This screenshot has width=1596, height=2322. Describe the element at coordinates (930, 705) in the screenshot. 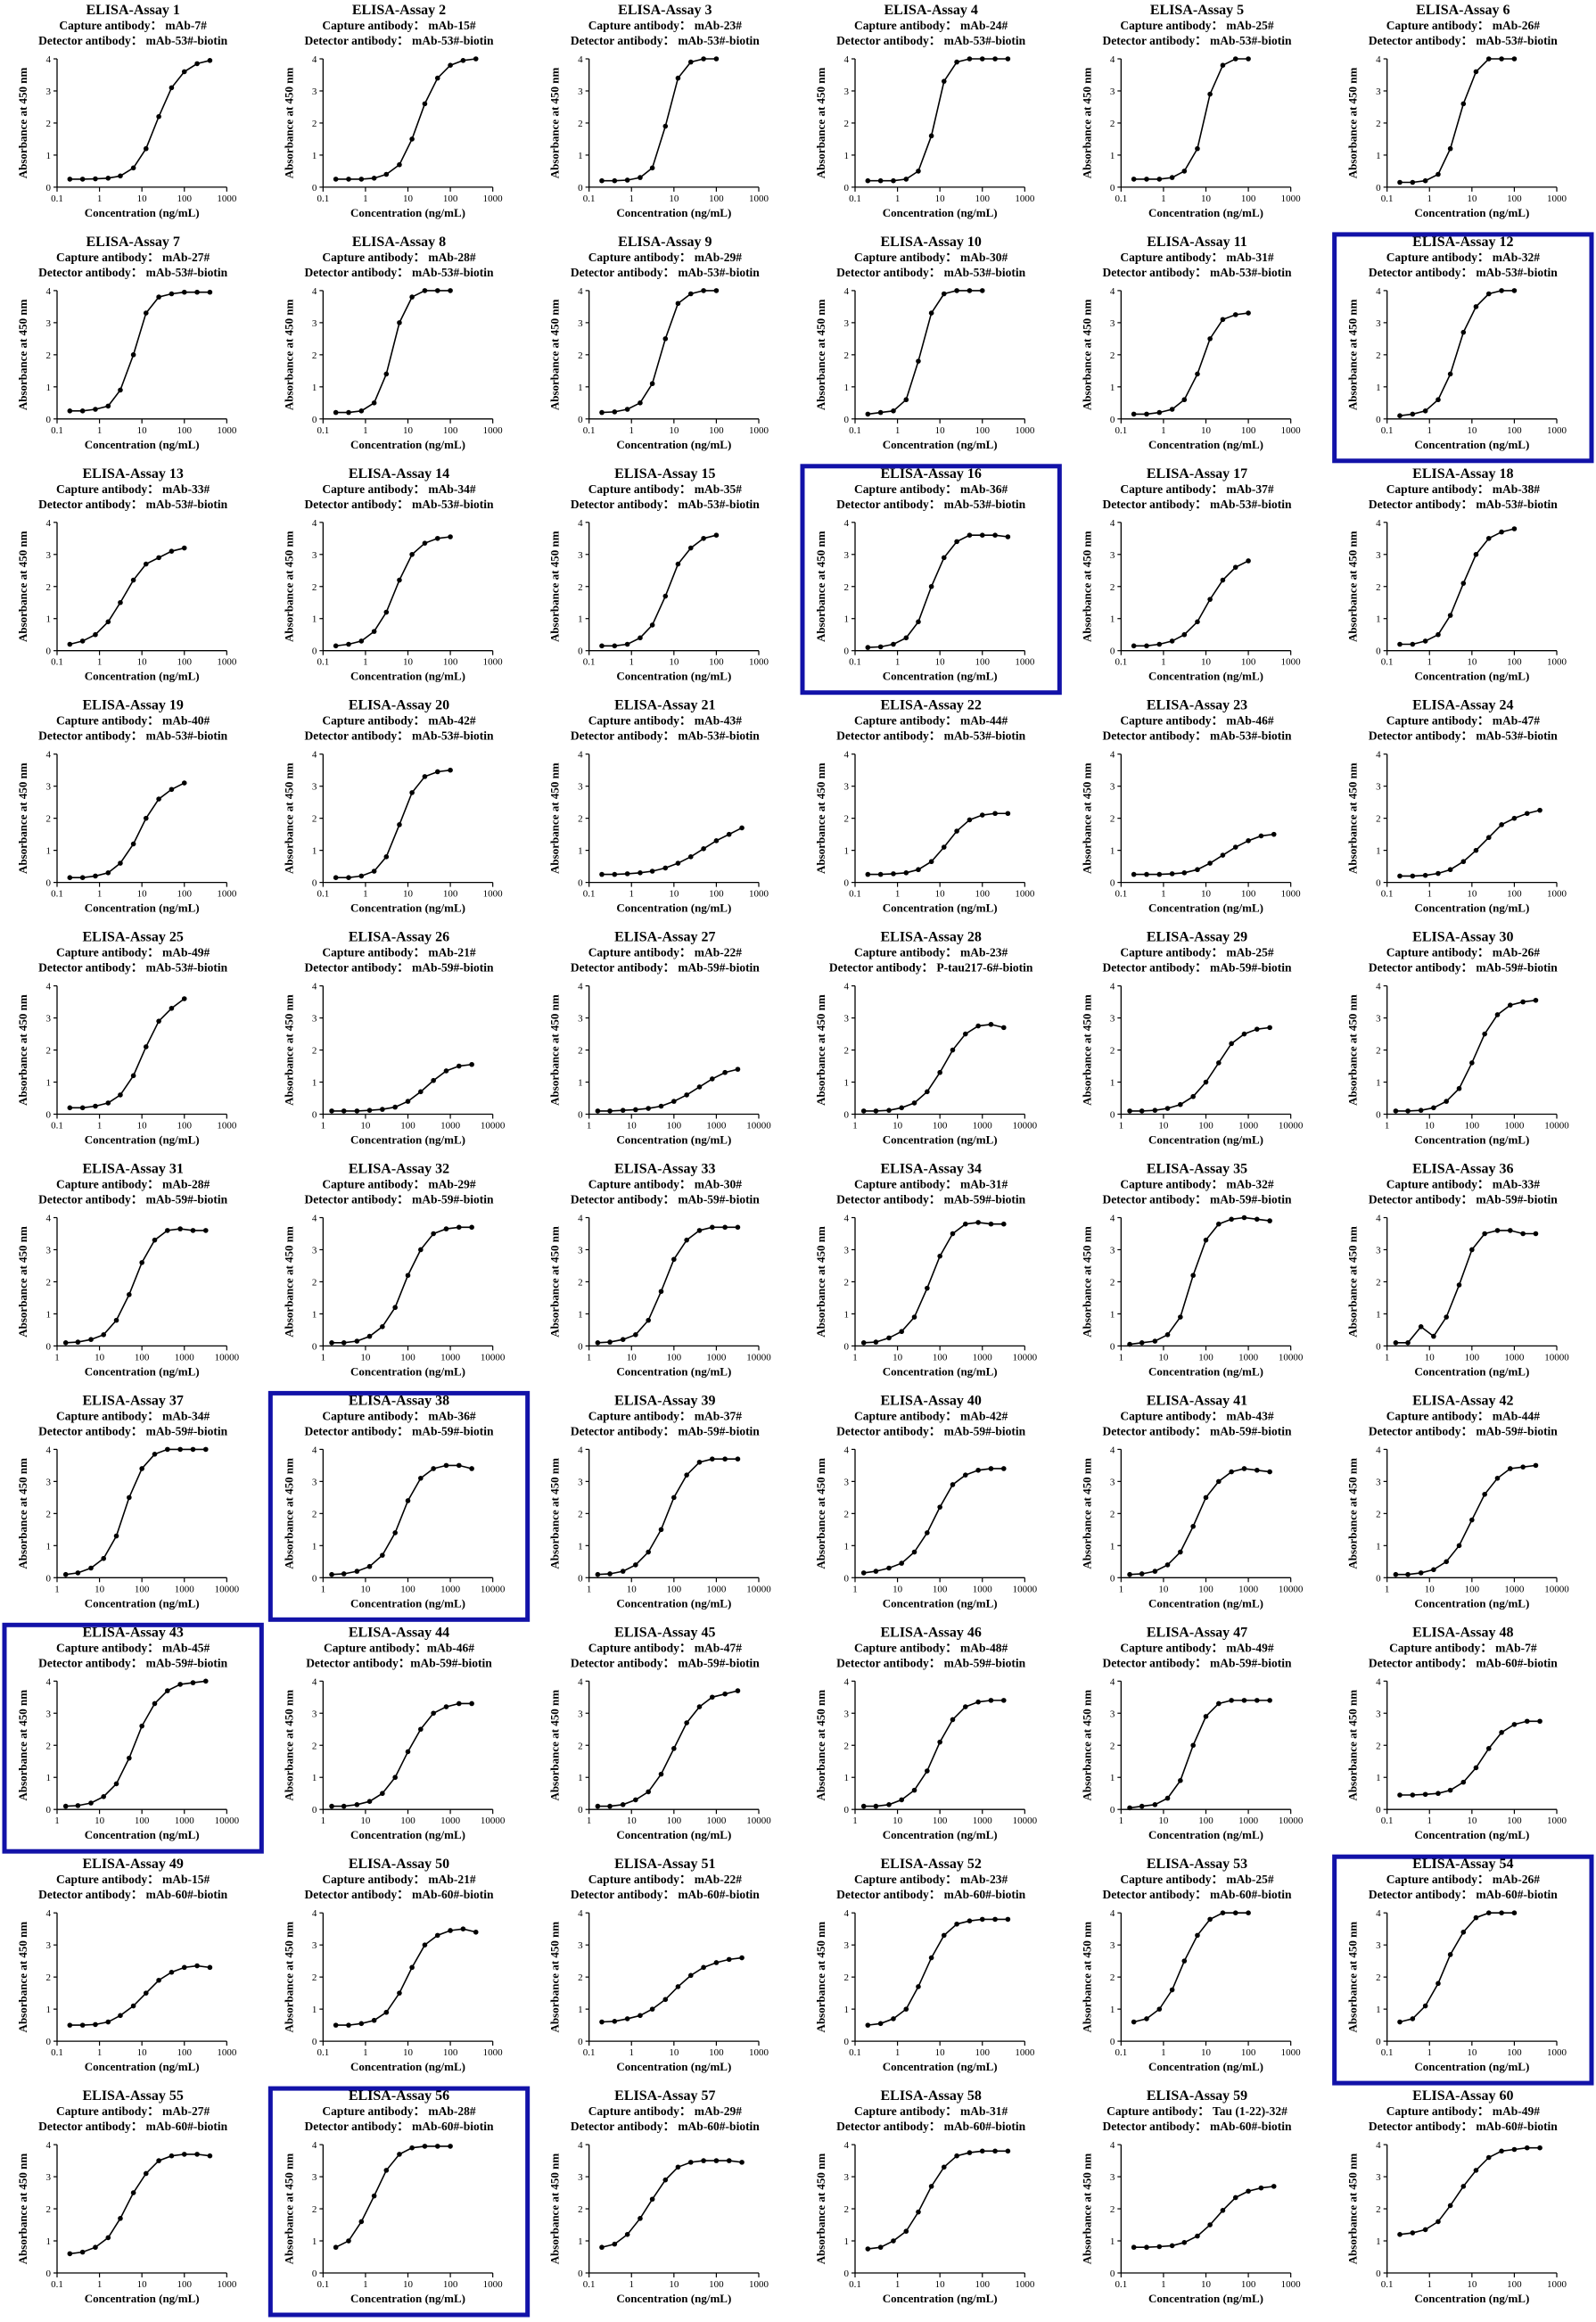

I see `panel-title: ELISA-Assay 22` at that location.